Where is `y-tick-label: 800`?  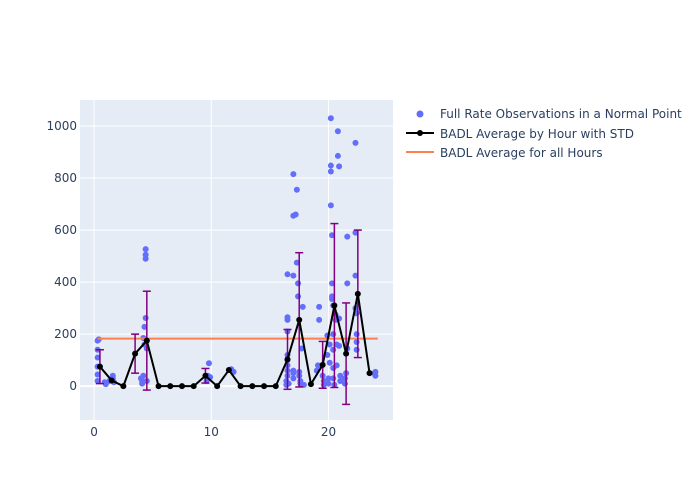 y-tick-label: 800 is located at coordinates (65, 178).